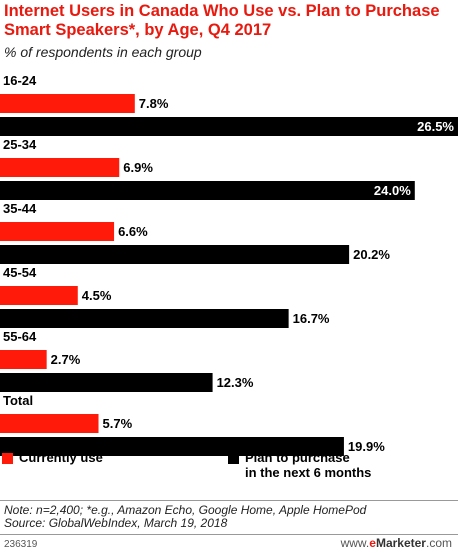  I want to click on legend-swatch-current, so click(7, 458).